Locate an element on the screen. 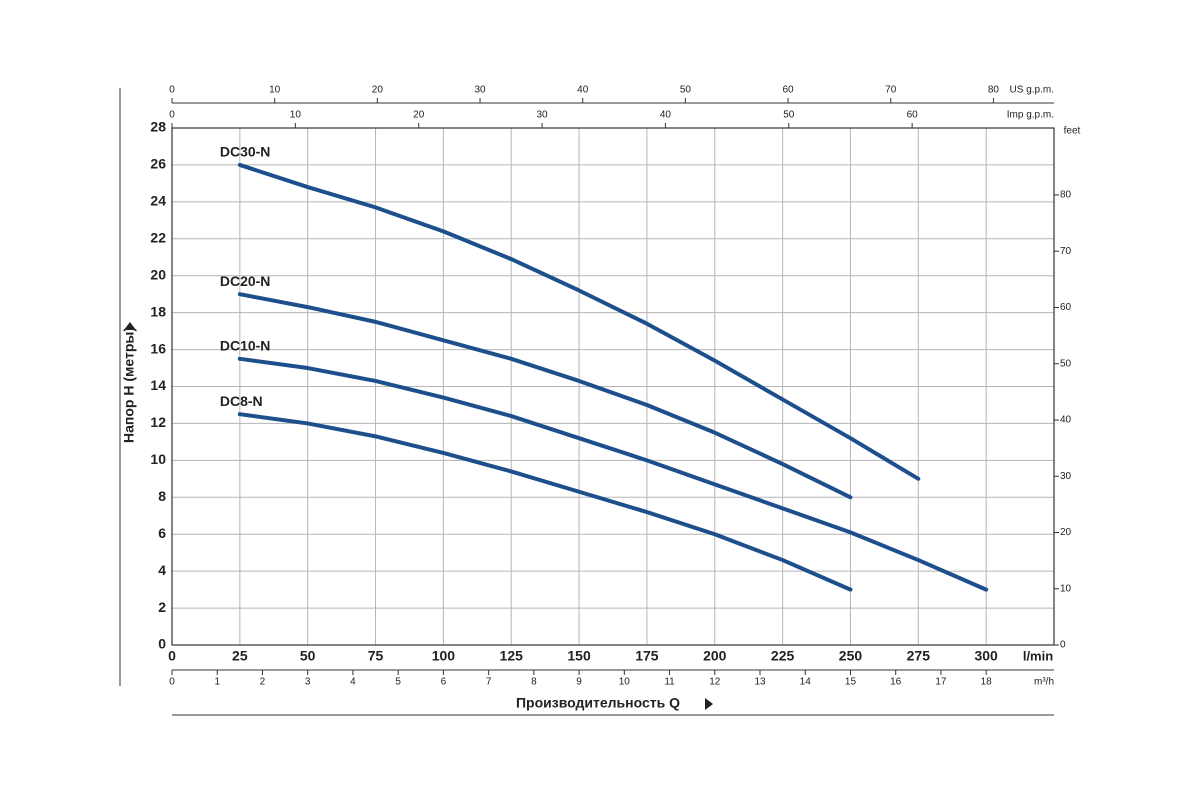 The width and height of the screenshot is (1200, 805). y-axis-arrow is located at coordinates (130, 326).